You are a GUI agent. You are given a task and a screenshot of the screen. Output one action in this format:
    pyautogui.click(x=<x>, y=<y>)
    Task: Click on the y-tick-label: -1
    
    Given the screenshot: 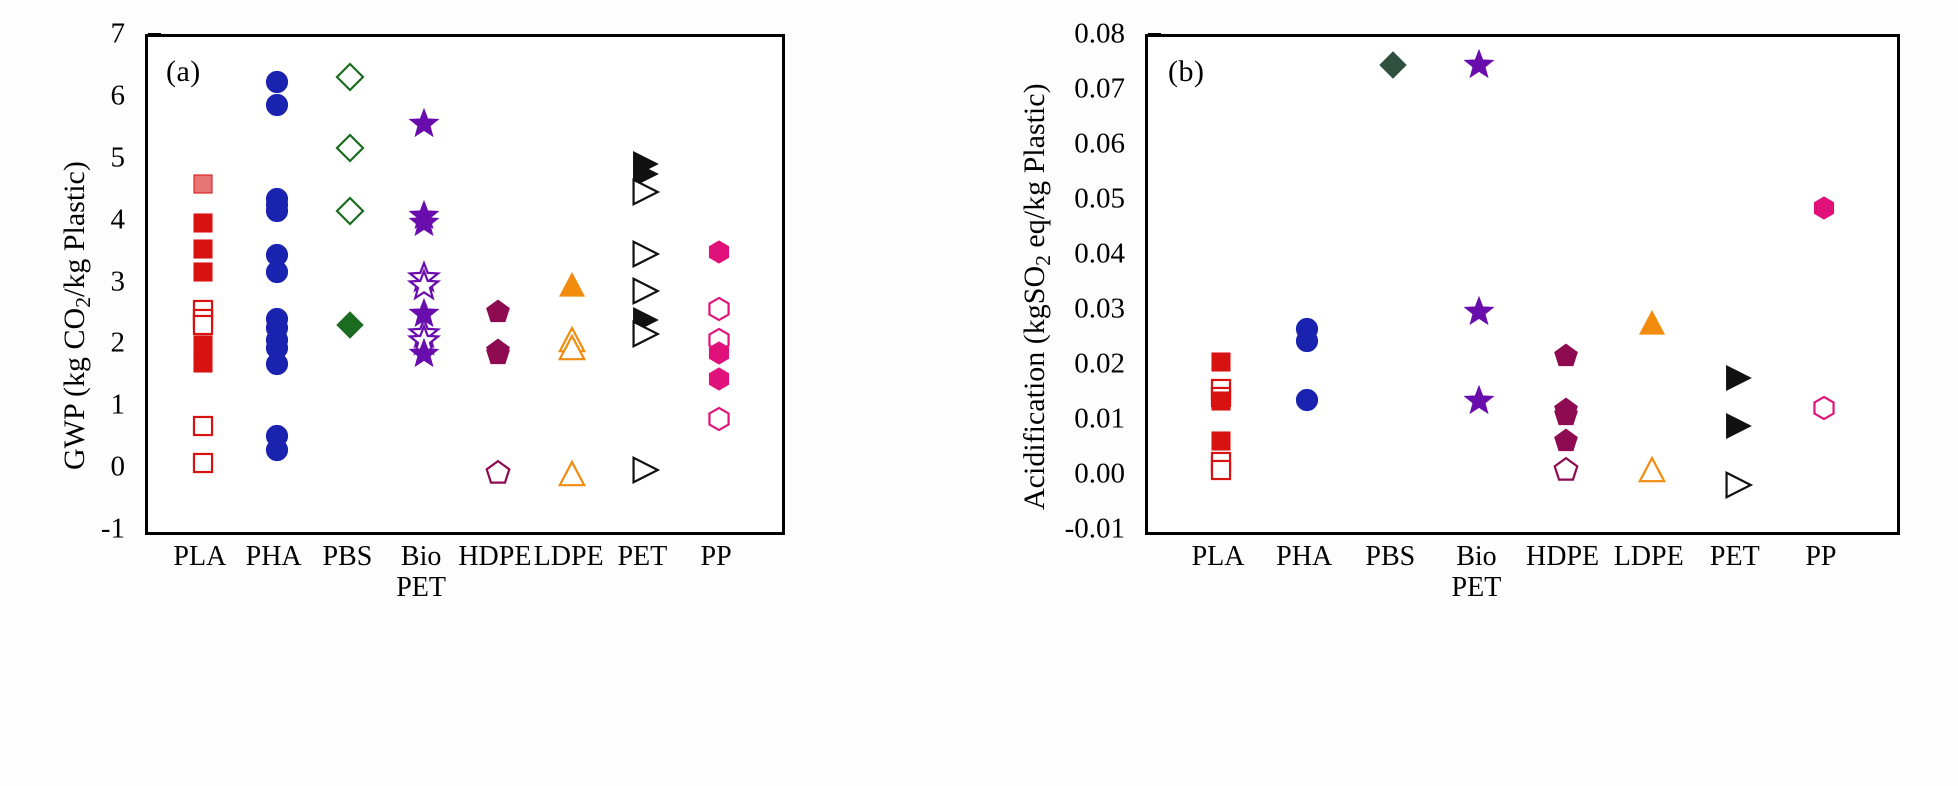 What is the action you would take?
    pyautogui.click(x=112, y=528)
    